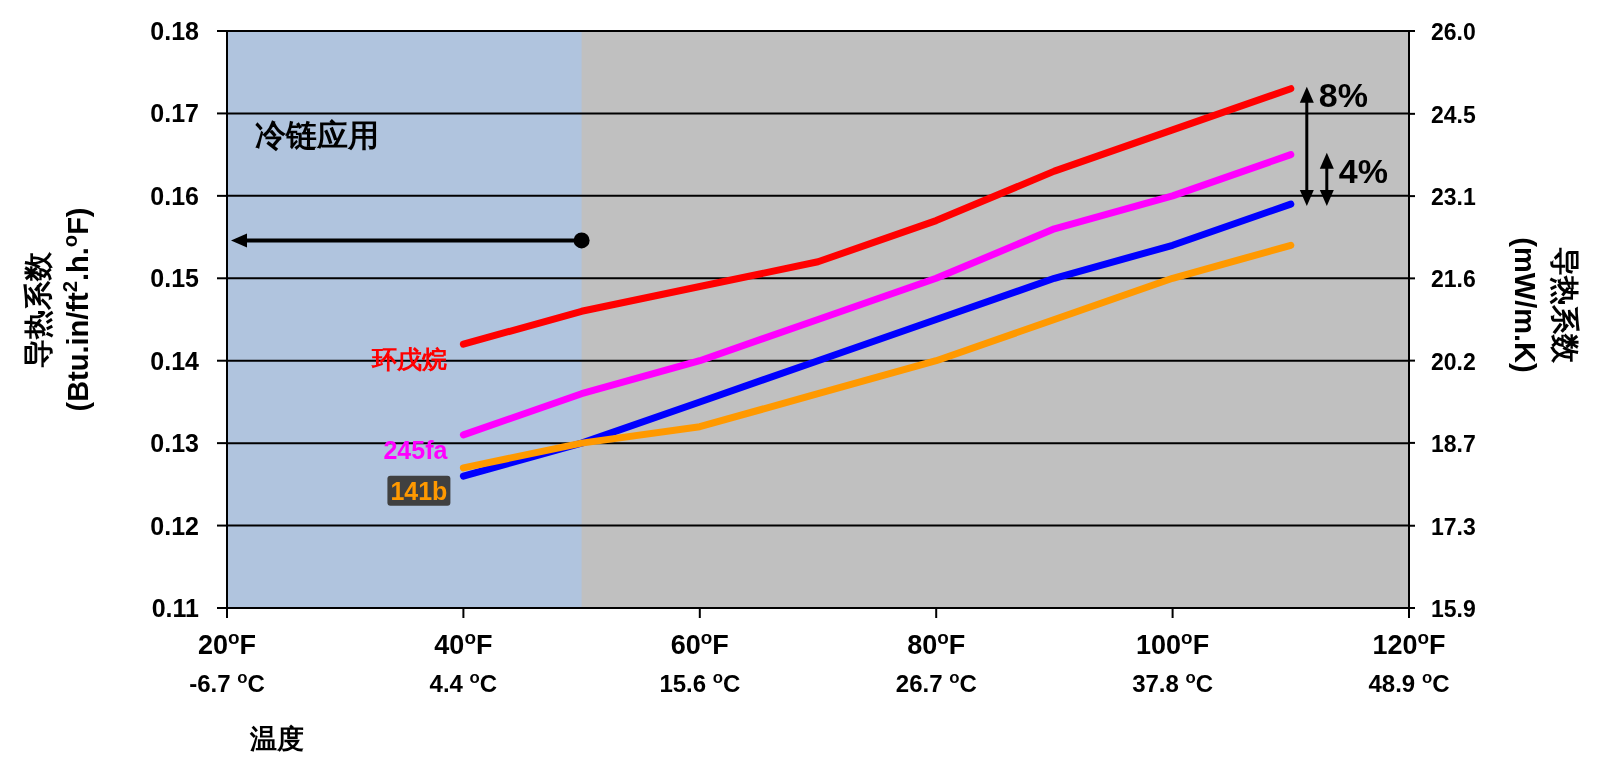  Describe the element at coordinates (227, 643) in the screenshot. I see `x-tick-label: 20$^{o}$F` at that location.